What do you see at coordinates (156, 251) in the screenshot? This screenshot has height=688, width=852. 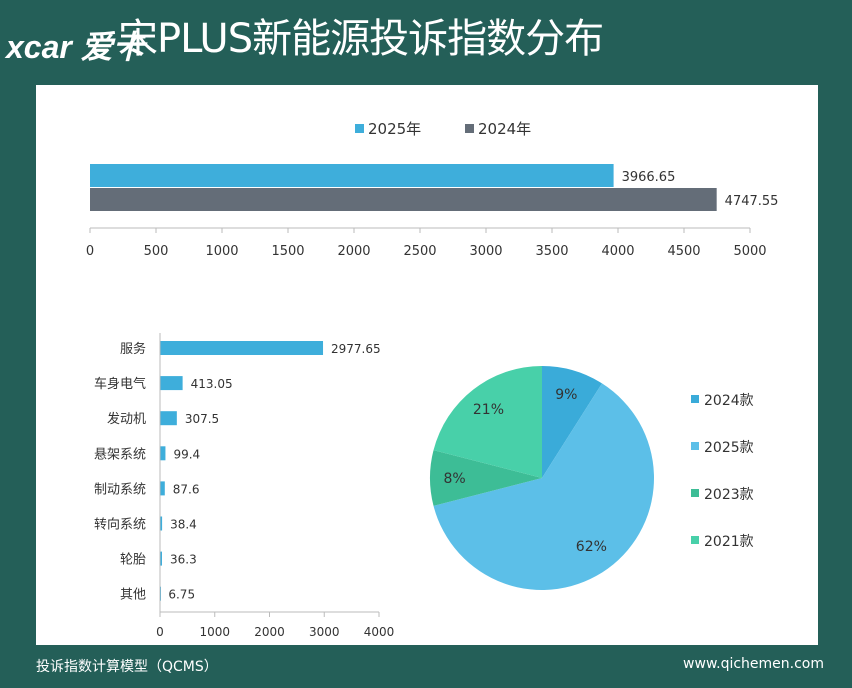 I see `x-tick-label: 500` at bounding box center [156, 251].